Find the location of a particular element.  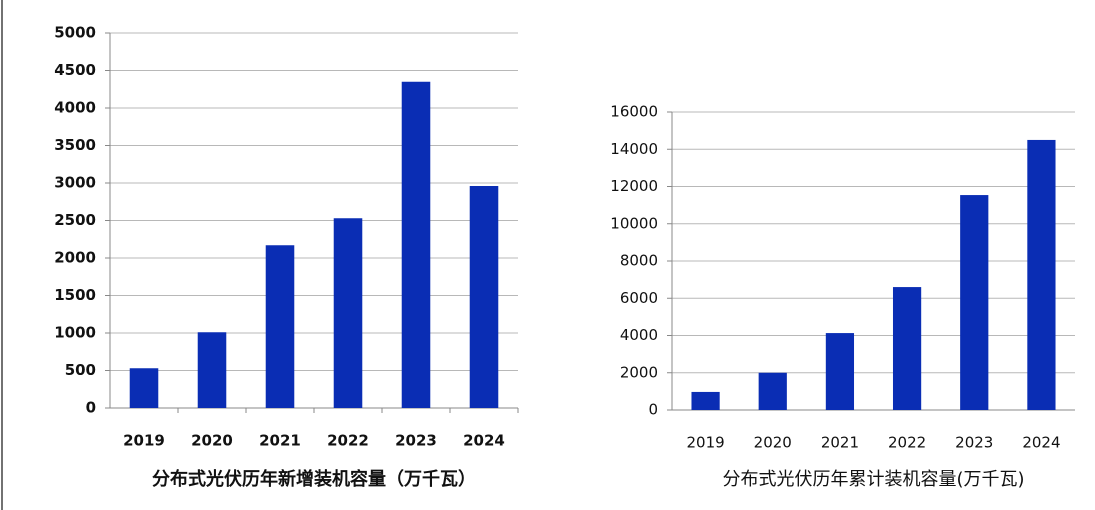

y-tick-label: 14000 is located at coordinates (634, 149).